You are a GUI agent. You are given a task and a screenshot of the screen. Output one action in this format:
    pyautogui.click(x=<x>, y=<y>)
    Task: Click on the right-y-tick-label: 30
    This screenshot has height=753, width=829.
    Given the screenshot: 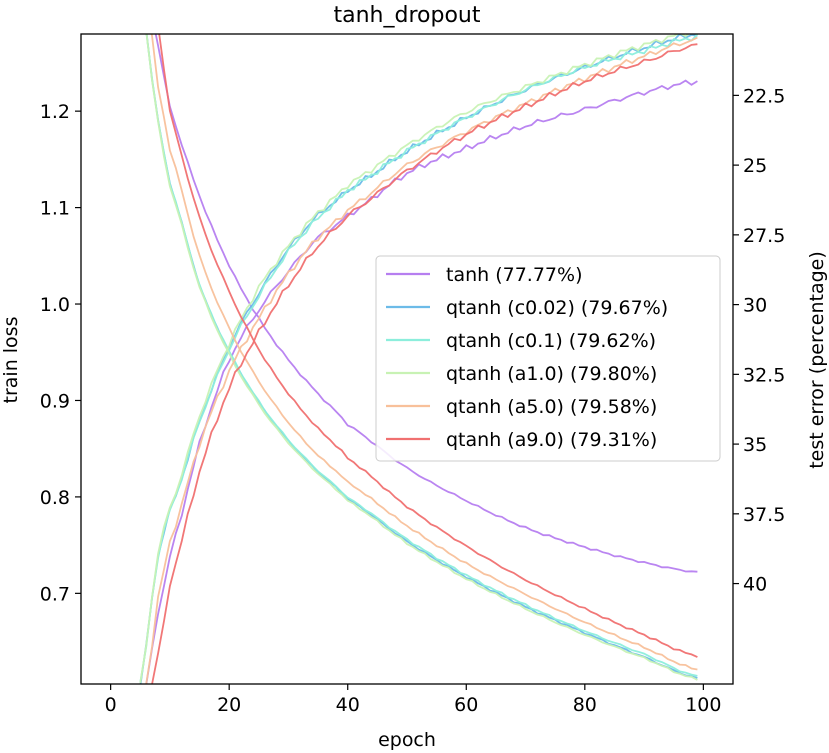 What is the action you would take?
    pyautogui.click(x=755, y=306)
    